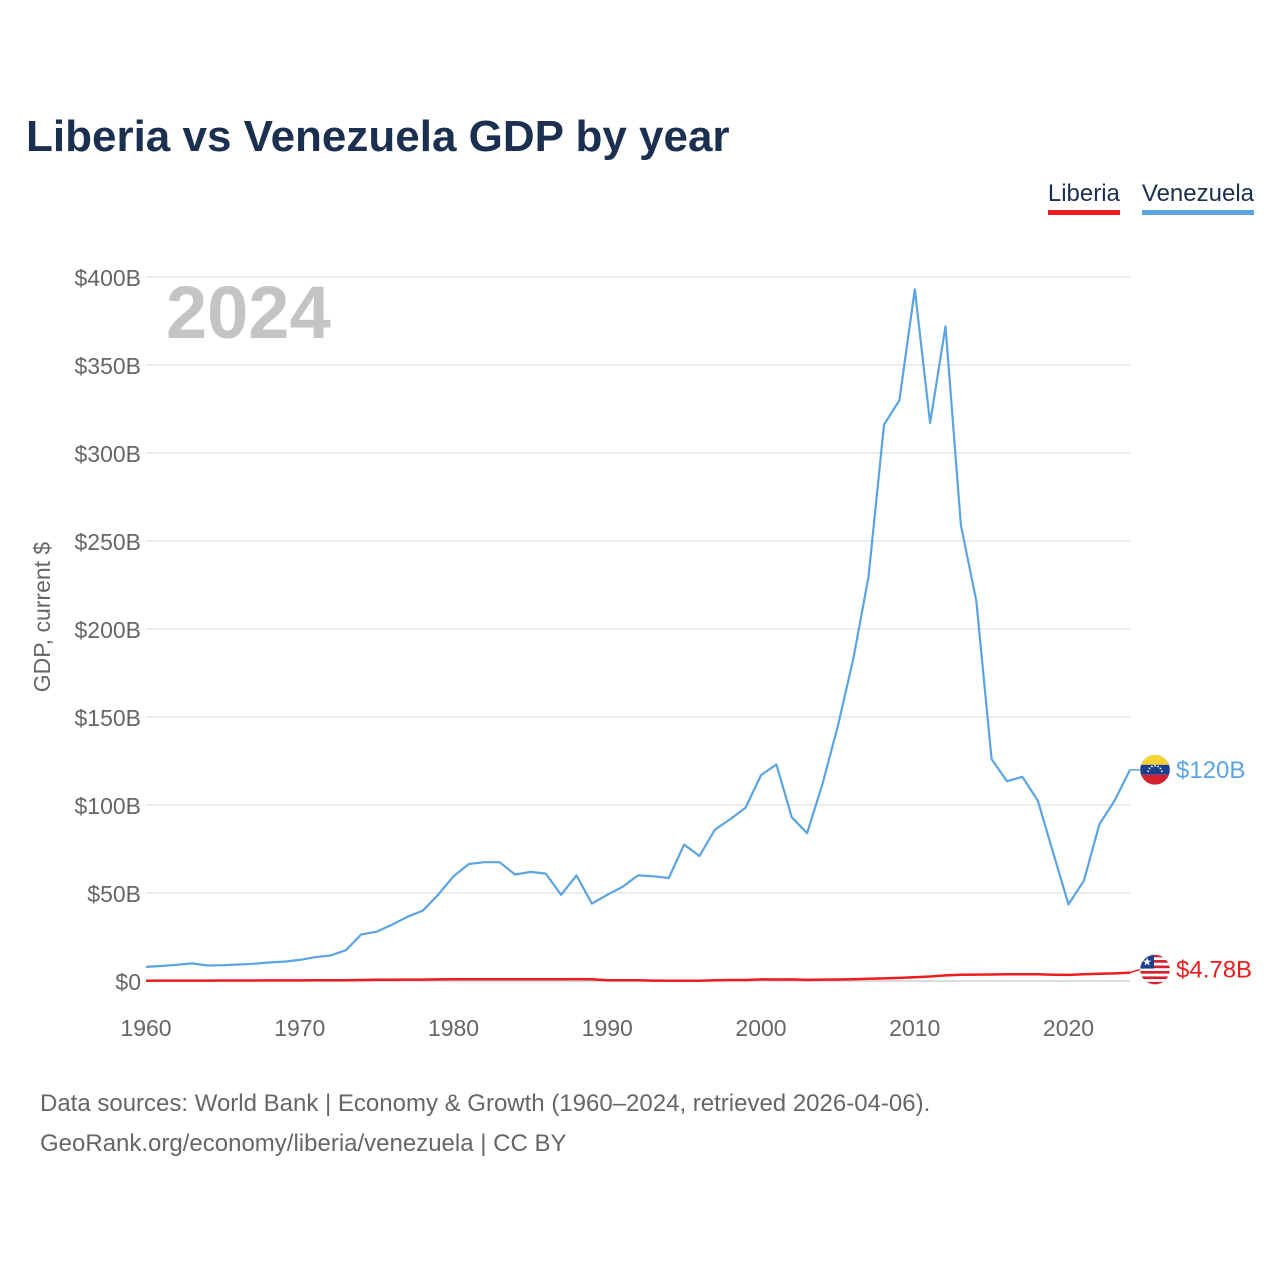 The image size is (1280, 1280). I want to click on y-tick-label: $200B, so click(107, 630).